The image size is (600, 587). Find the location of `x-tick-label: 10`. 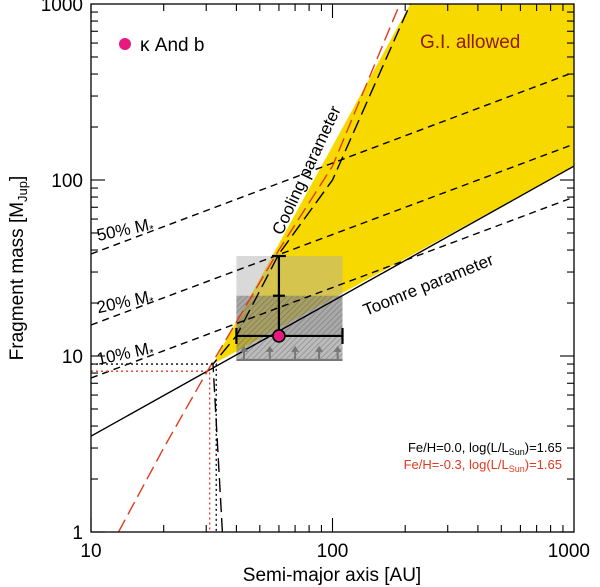

x-tick-label: 10 is located at coordinates (90, 551).